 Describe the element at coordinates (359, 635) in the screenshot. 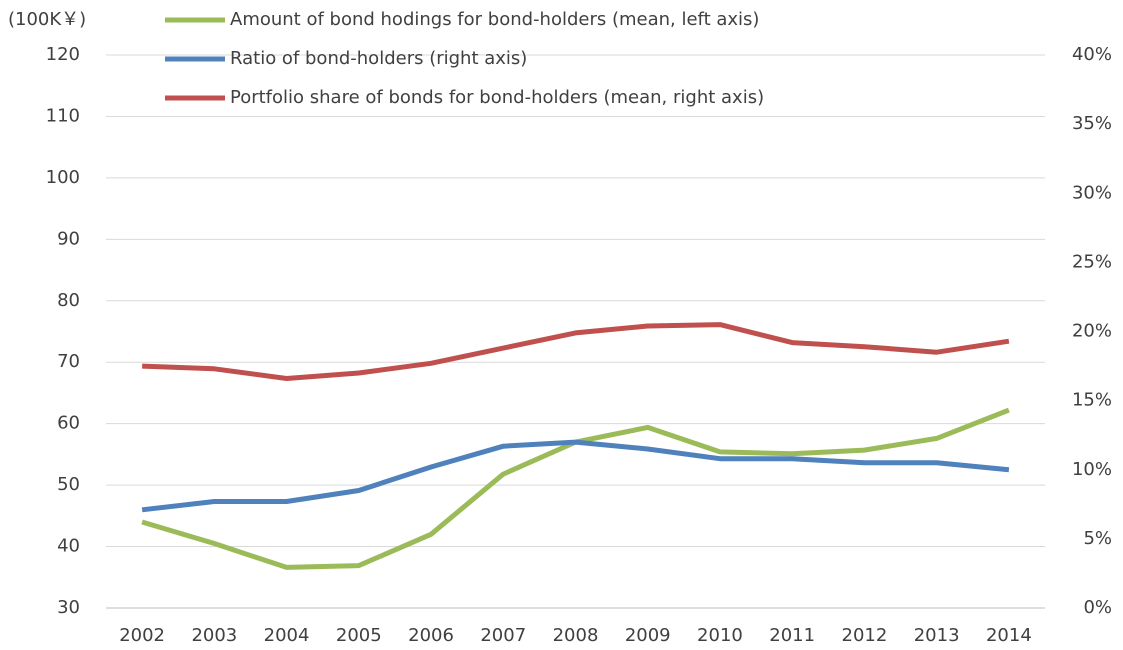

I see `x-tick-label: 2005` at that location.